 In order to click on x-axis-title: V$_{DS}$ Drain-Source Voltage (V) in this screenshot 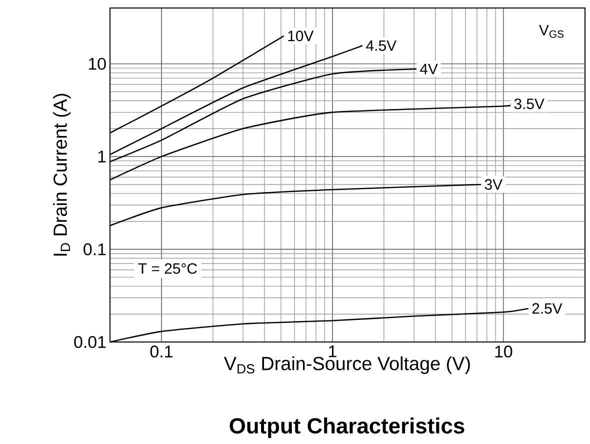, I will do `click(347, 365)`.